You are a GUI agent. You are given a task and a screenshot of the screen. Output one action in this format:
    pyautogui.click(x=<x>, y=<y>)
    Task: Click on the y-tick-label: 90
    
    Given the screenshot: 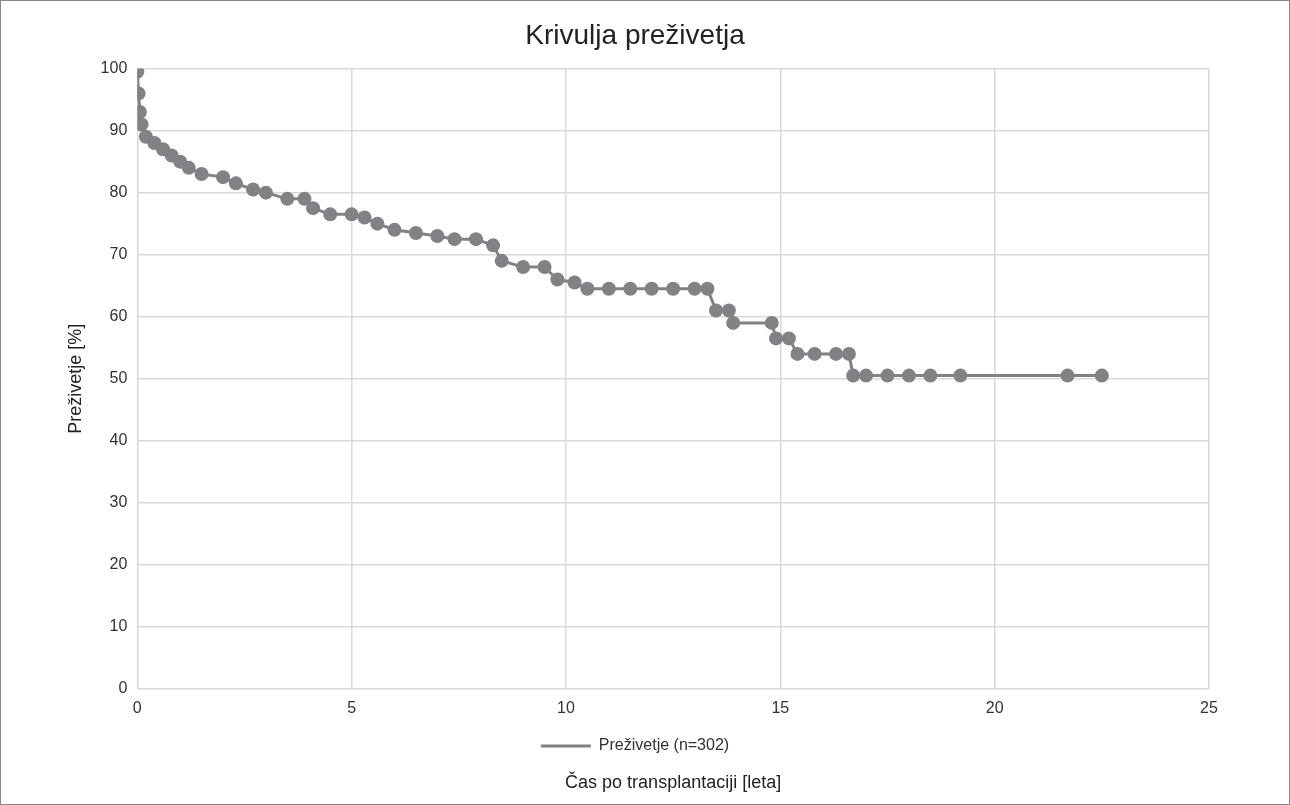 What is the action you would take?
    pyautogui.click(x=118, y=130)
    